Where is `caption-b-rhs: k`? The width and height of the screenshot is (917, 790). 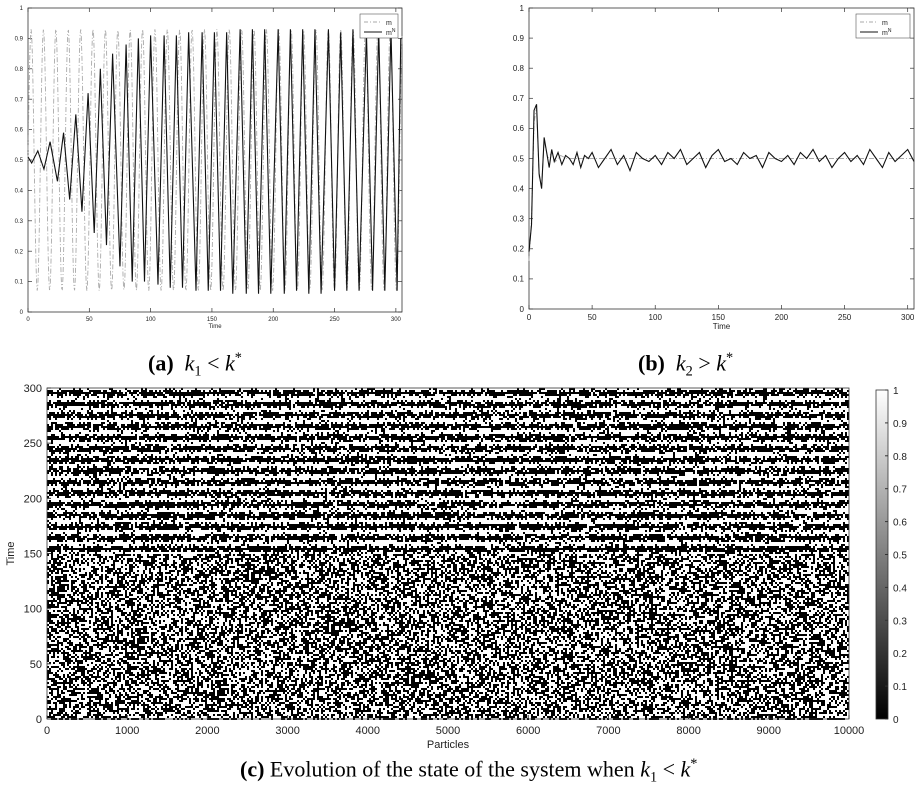 caption-b-rhs: k is located at coordinates (721, 363).